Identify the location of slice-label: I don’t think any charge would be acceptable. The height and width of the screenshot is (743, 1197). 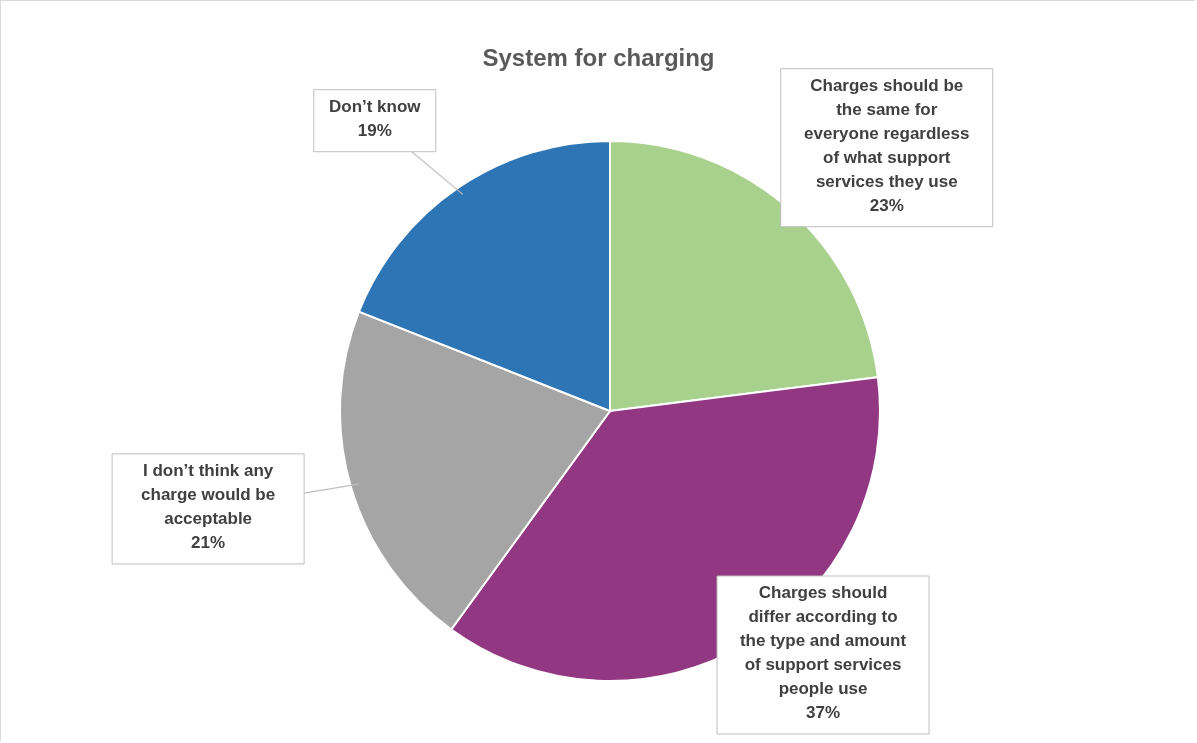
(208, 494).